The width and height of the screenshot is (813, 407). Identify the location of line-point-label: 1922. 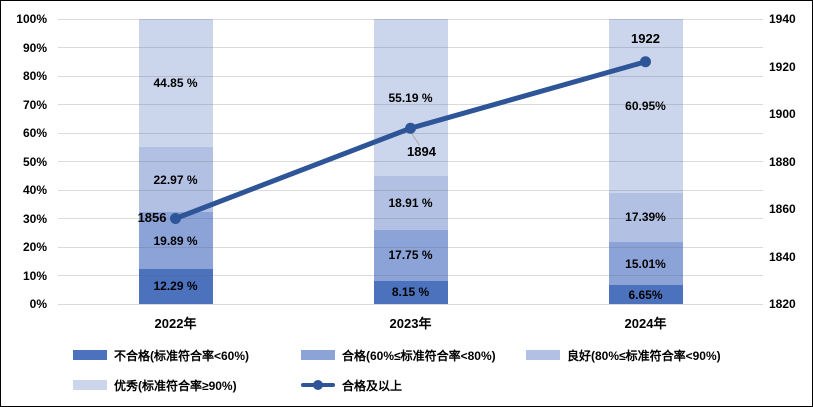
(645, 38).